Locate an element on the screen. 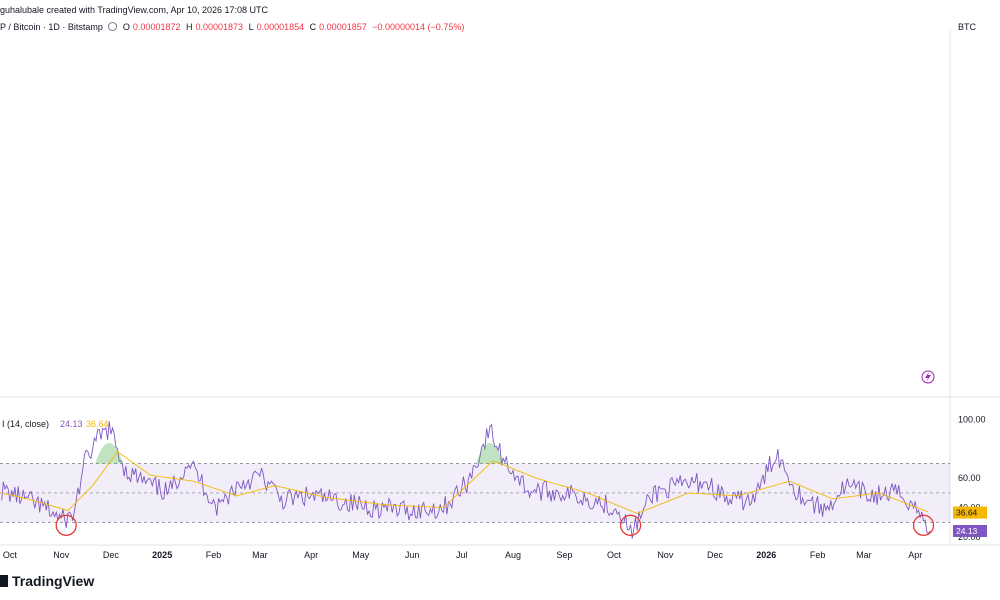  rsi-tag-label: 24.13 is located at coordinates (967, 531).